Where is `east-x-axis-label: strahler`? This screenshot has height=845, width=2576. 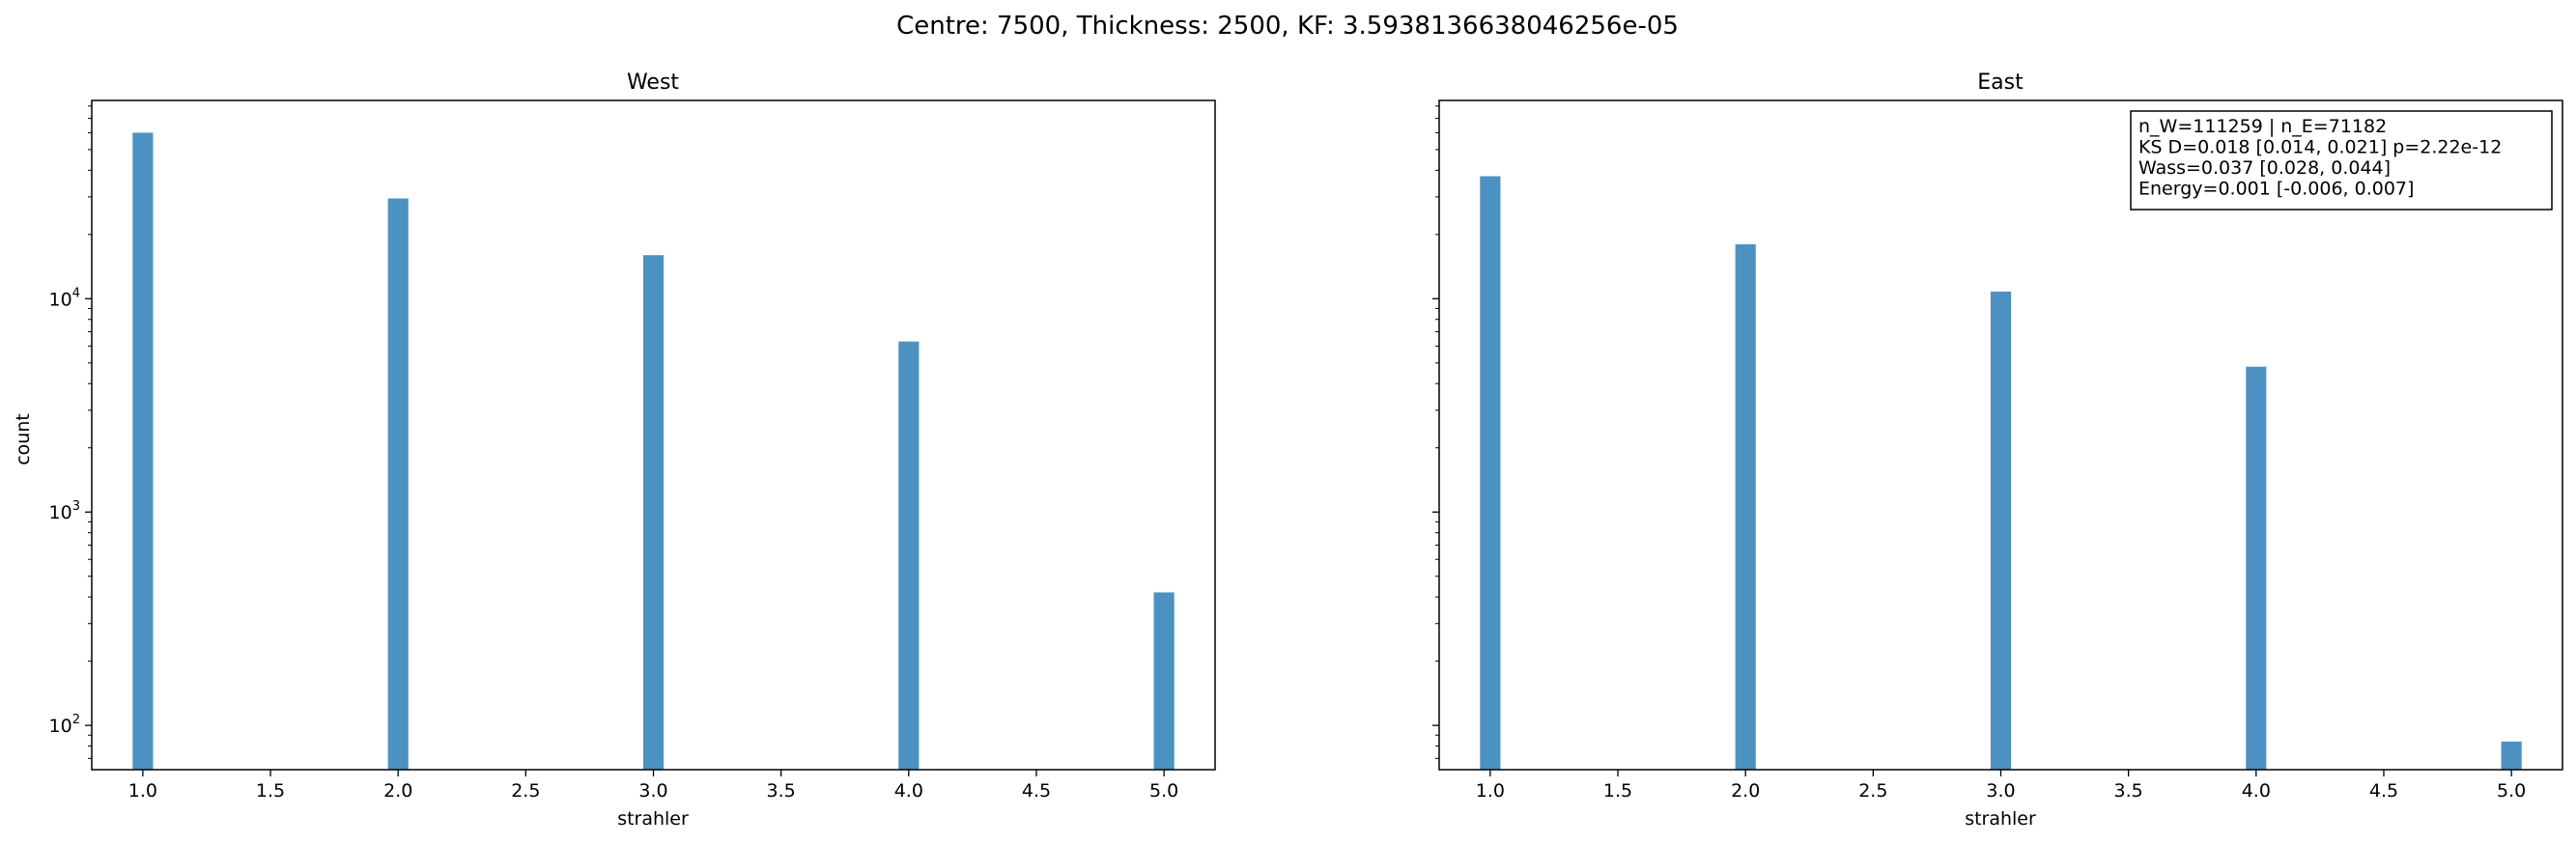 east-x-axis-label: strahler is located at coordinates (2000, 819).